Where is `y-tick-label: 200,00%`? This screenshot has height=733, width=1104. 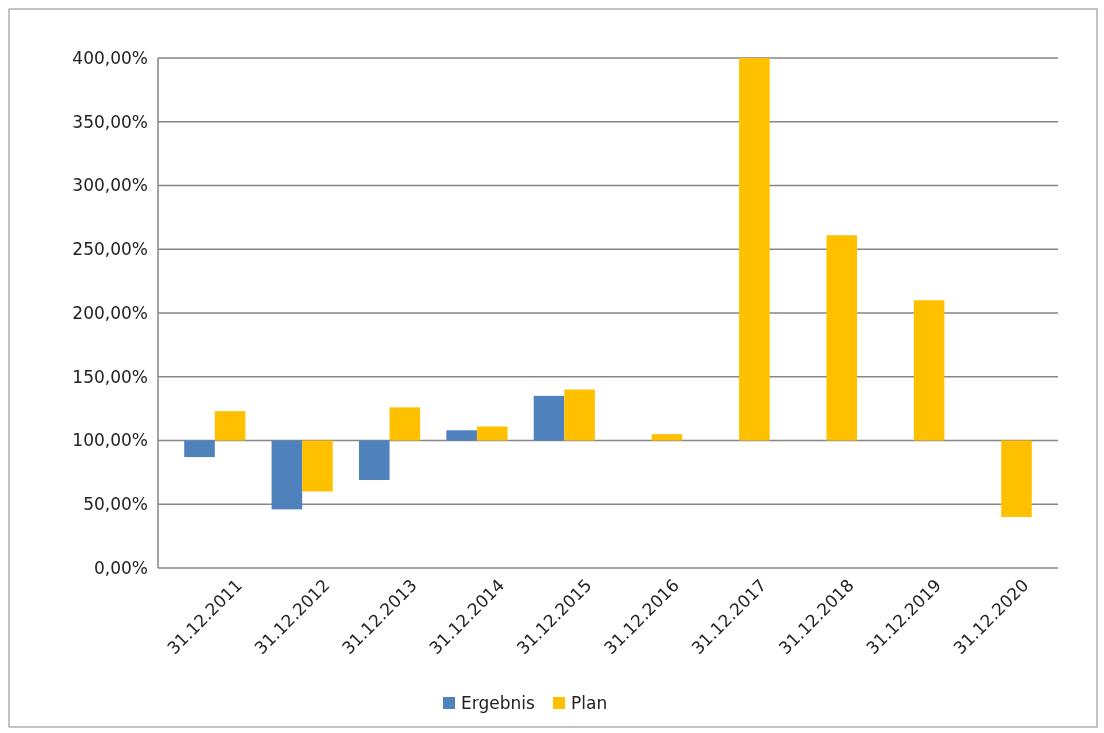
y-tick-label: 200,00% is located at coordinates (110, 312).